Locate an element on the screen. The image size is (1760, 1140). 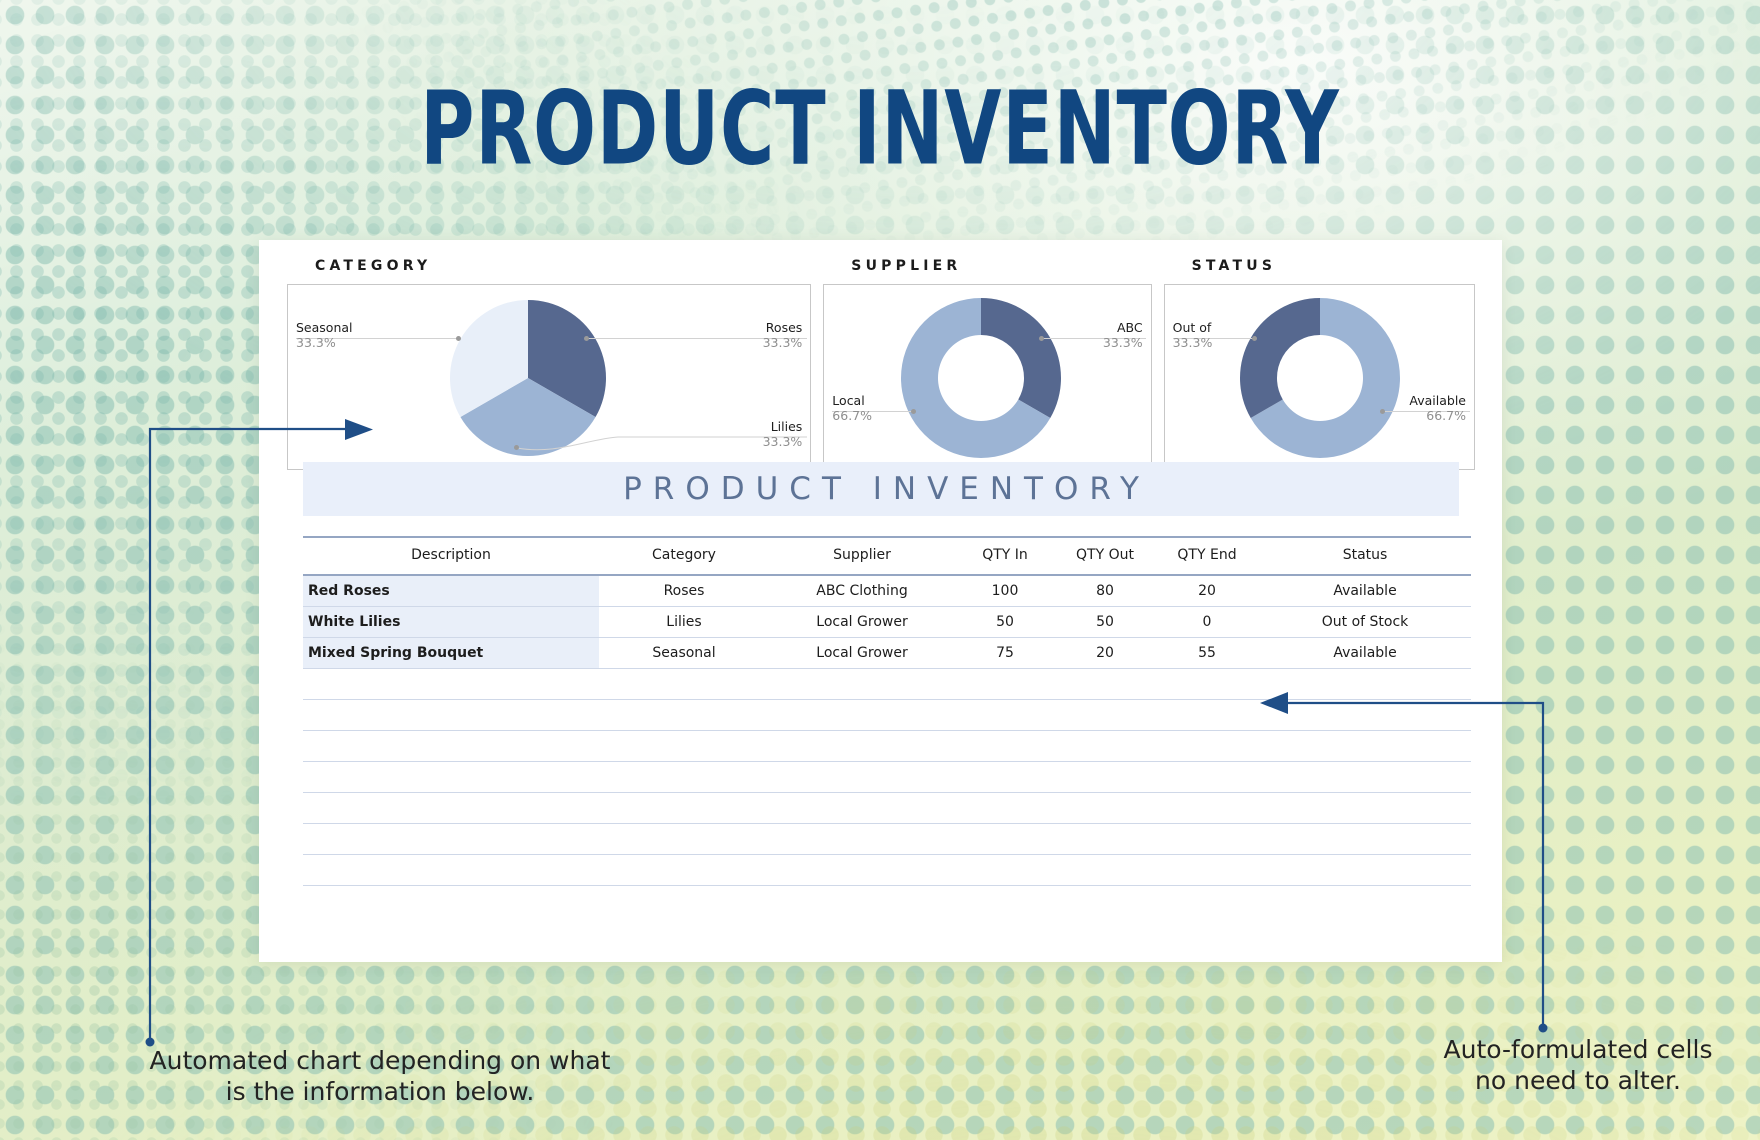
cell-qty-out: 20 is located at coordinates (1105, 653).